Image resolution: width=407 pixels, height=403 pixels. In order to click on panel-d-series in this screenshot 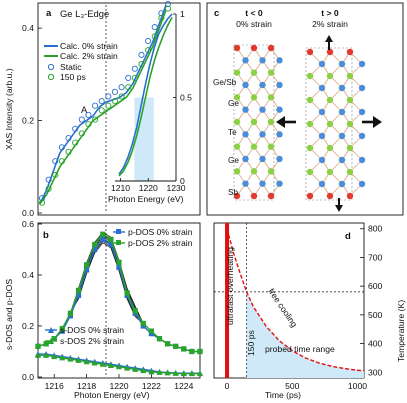, I will do `click(289, 300)`.